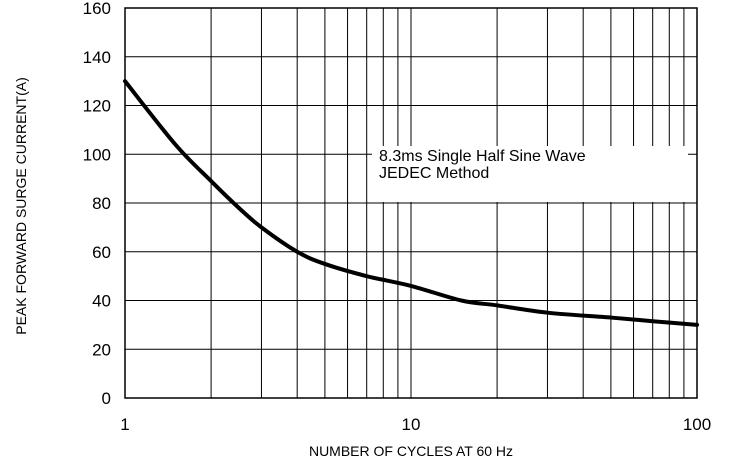 The image size is (732, 463). I want to click on x-tick-label: 100, so click(697, 424).